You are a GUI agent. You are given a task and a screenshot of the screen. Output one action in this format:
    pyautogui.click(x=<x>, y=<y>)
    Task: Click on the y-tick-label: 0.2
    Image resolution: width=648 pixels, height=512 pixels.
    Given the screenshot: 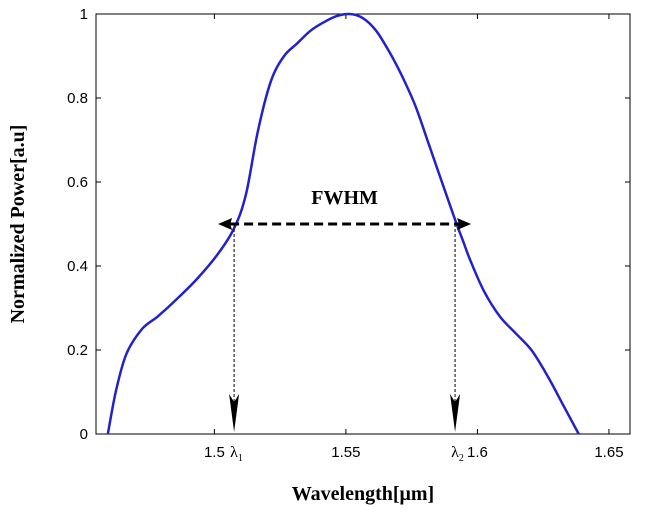 What is the action you would take?
    pyautogui.click(x=77, y=350)
    